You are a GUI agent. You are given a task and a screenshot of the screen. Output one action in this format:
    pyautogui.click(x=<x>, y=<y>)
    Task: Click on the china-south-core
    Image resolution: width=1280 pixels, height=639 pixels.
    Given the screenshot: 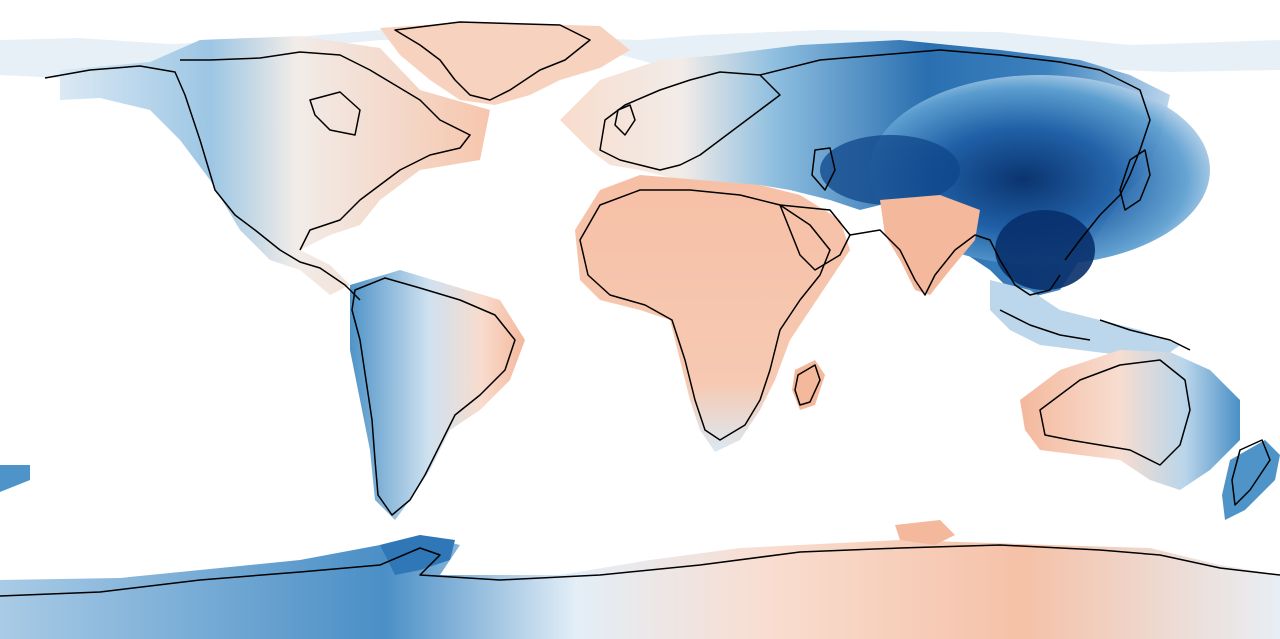 What is the action you would take?
    pyautogui.click(x=1045, y=250)
    